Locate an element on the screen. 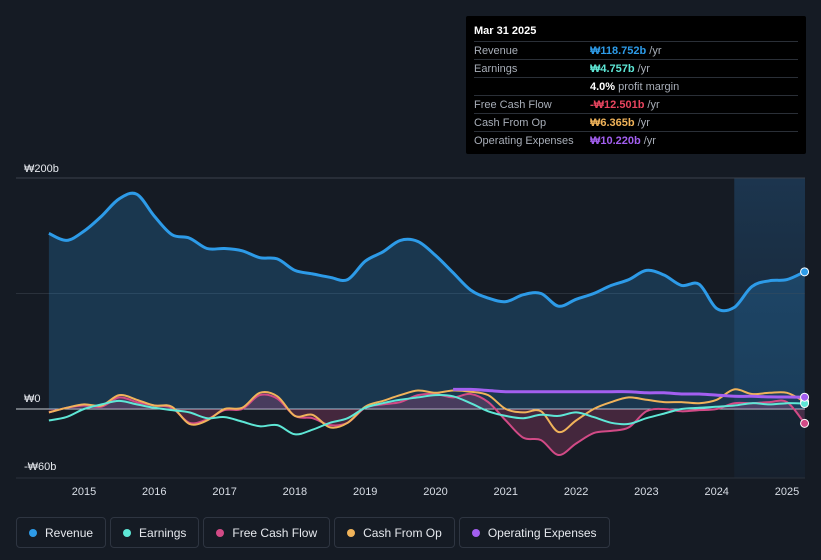 Image resolution: width=821 pixels, height=560 pixels. x-tick-label-2024: 2024 is located at coordinates (716, 492).